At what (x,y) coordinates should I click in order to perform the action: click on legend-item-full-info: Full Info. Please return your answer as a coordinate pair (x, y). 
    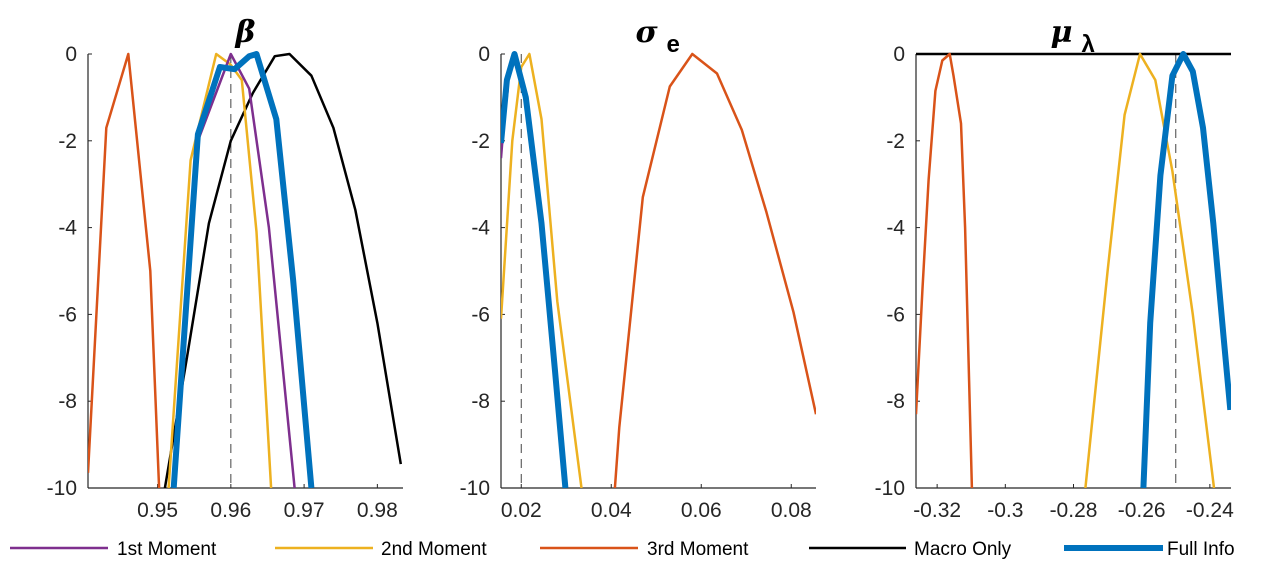
    Looking at the image, I should click on (1149, 549).